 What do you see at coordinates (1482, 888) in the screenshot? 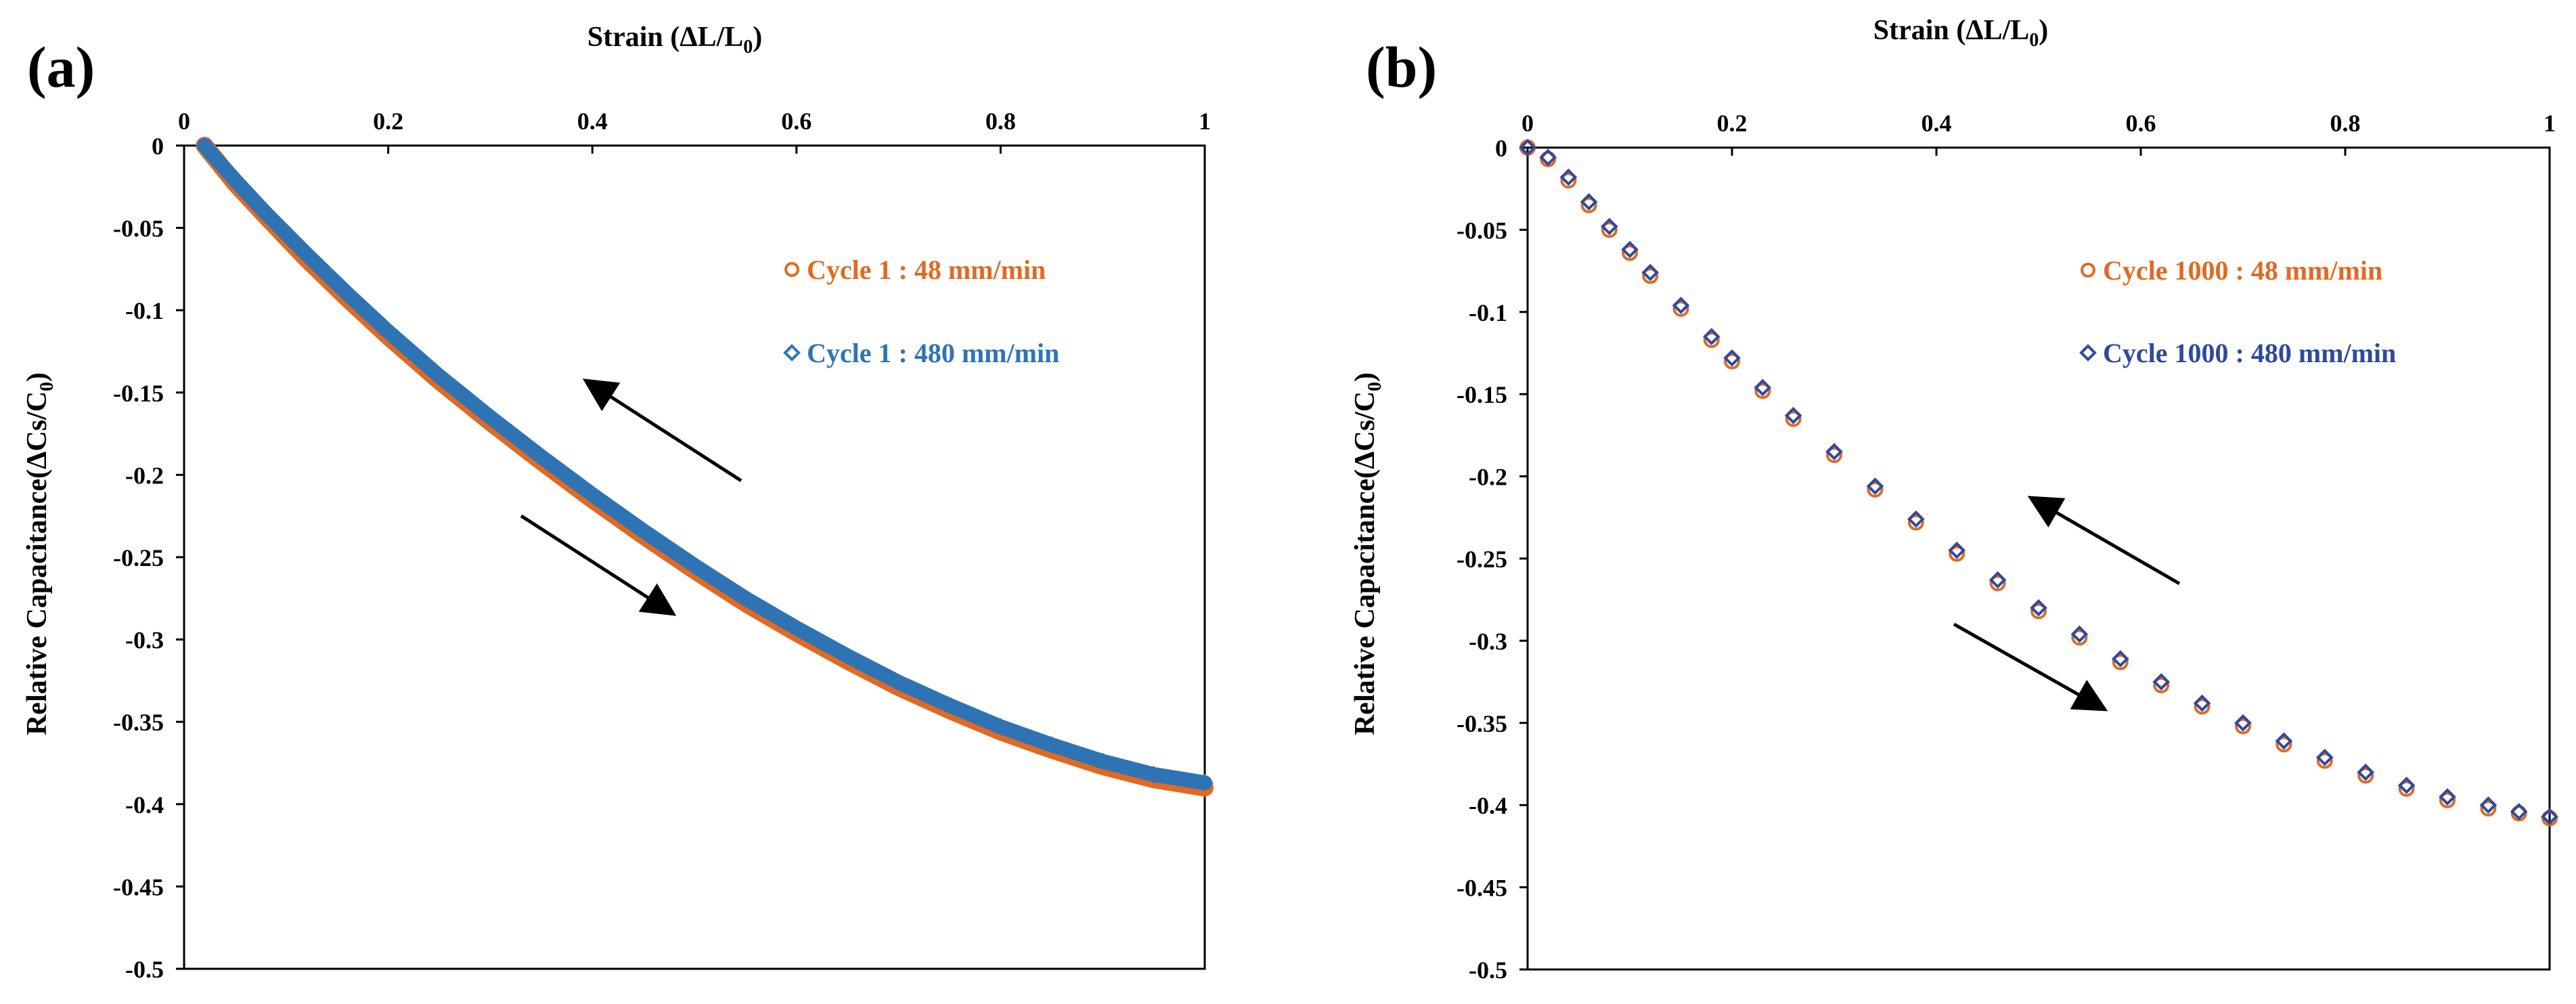
I see `y-tick-label: -0.45` at bounding box center [1482, 888].